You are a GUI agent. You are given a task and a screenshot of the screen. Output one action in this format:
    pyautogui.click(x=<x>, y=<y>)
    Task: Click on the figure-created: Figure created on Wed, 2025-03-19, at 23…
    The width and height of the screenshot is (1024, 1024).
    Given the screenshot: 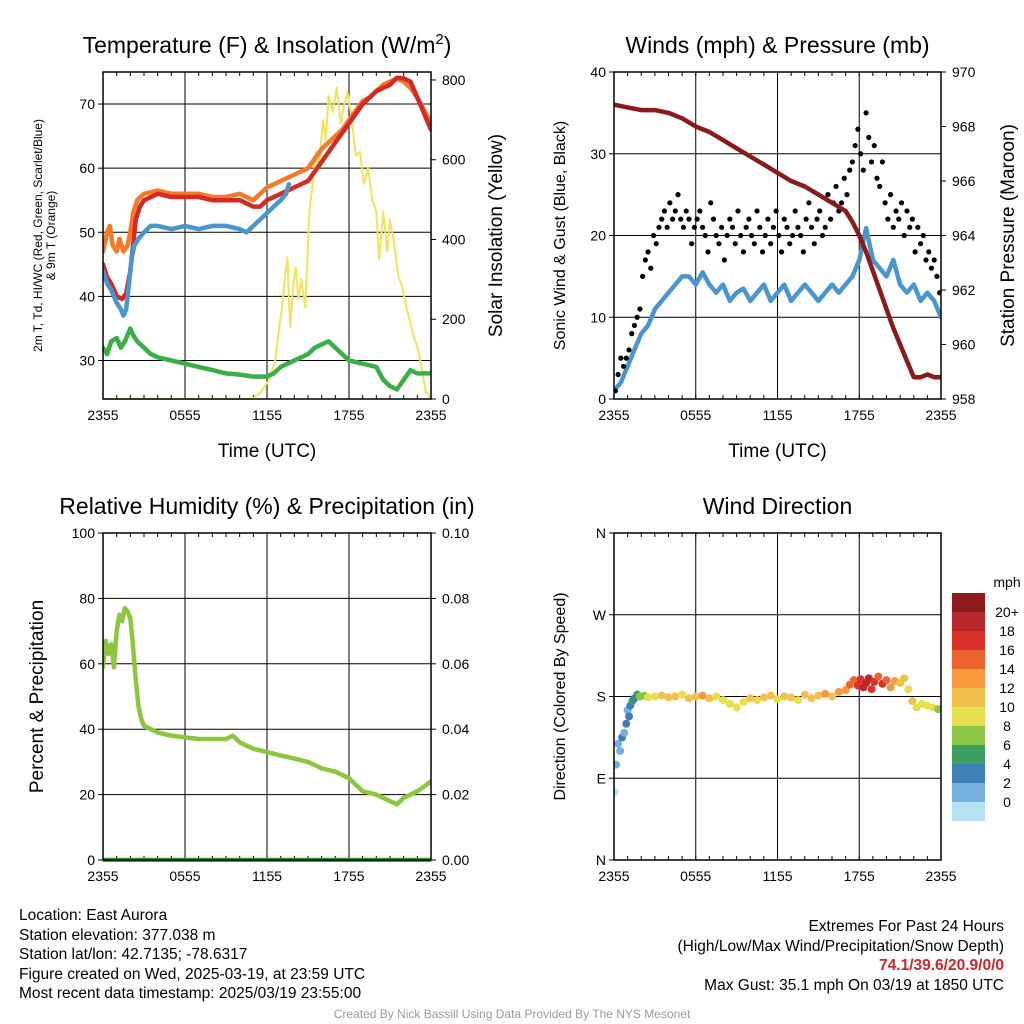 What is the action you would take?
    pyautogui.click(x=192, y=974)
    